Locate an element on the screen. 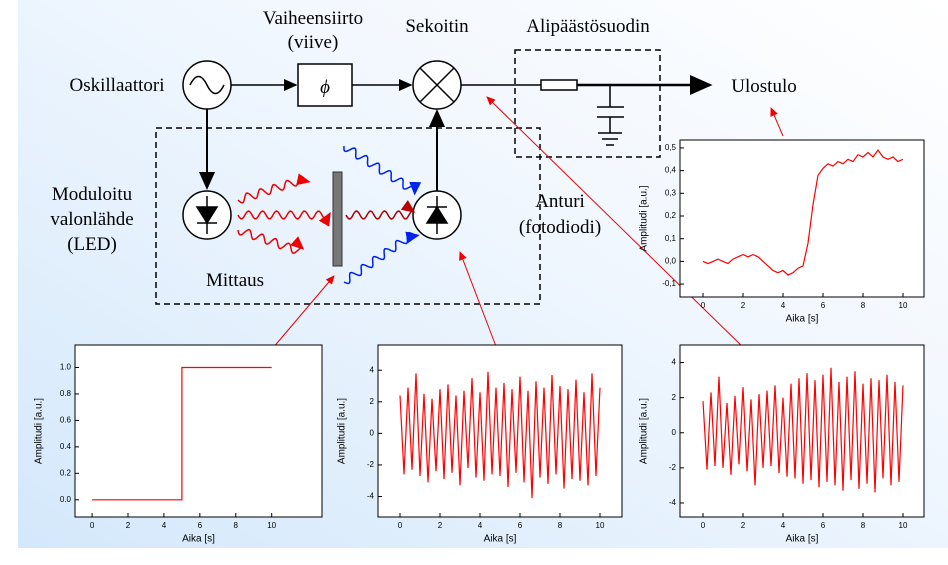 The image size is (948, 565). light-waves is located at coordinates (329, 215).